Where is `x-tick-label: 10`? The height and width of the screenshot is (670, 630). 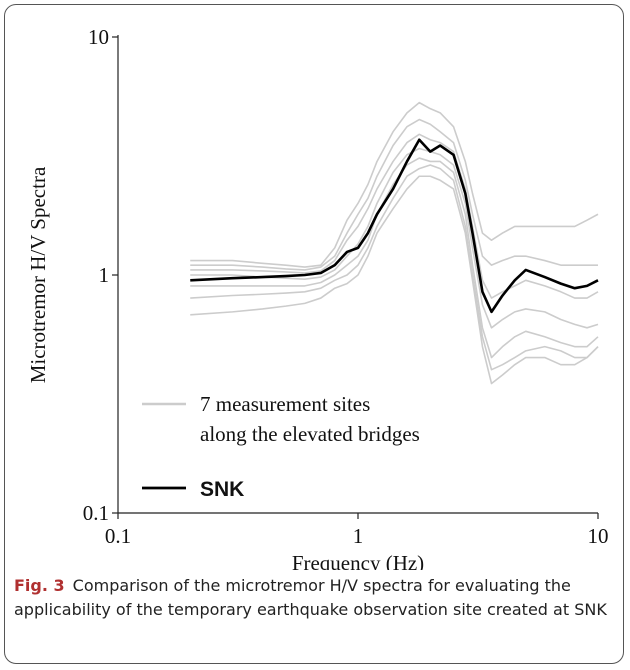 x-tick-label: 10 is located at coordinates (598, 536).